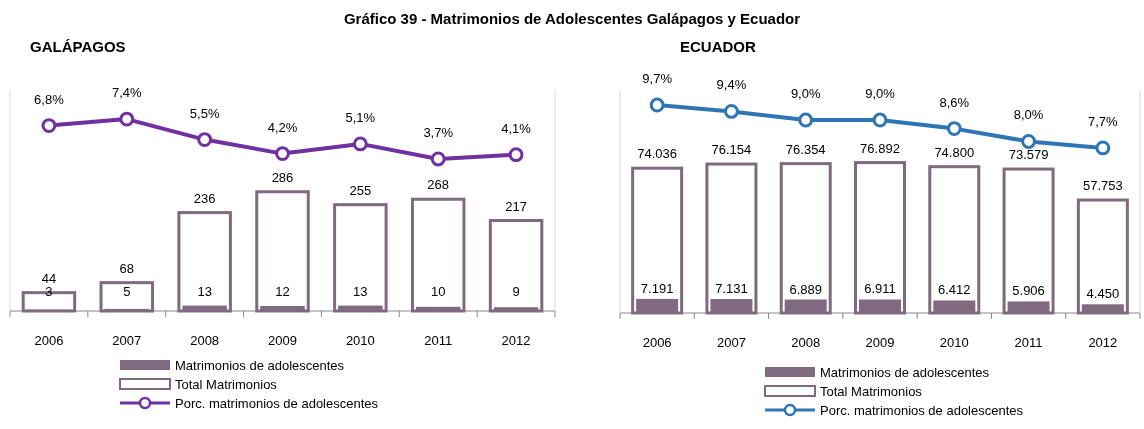 The height and width of the screenshot is (429, 1144). I want to click on chart-title: Gráfico 39 - Matrimonios de Adolescentes Galápagos y Ecuador, so click(572, 18).